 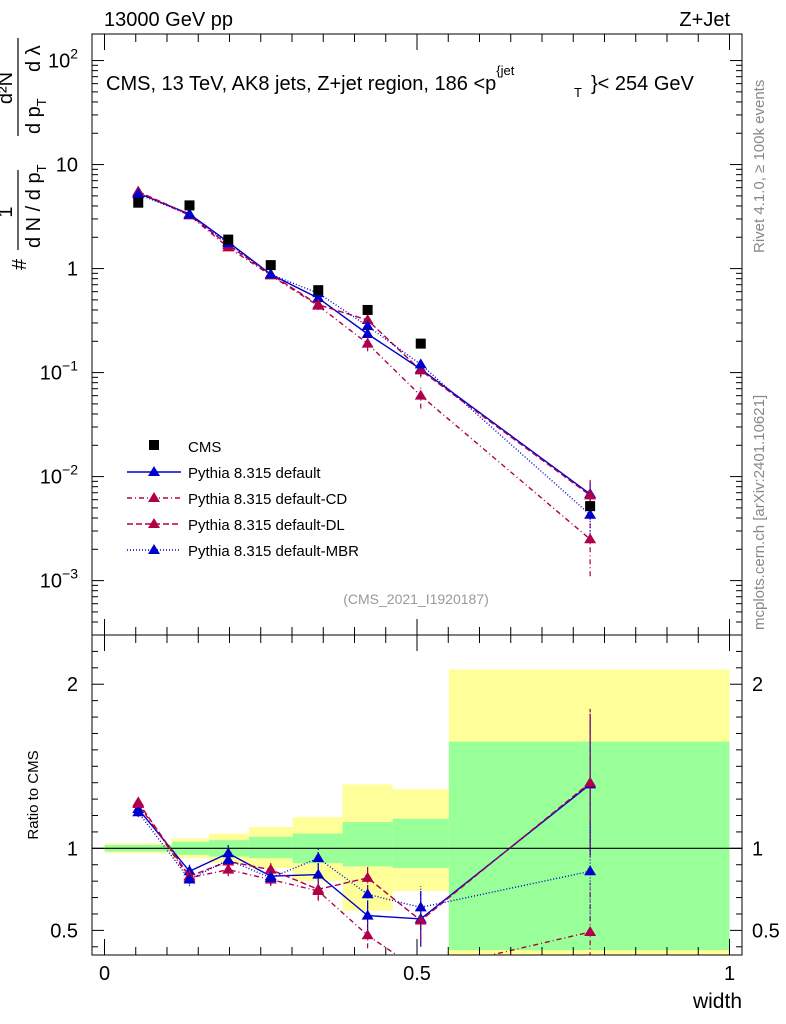 I want to click on ylabel-dpt-sub: T, so click(x=41, y=102).